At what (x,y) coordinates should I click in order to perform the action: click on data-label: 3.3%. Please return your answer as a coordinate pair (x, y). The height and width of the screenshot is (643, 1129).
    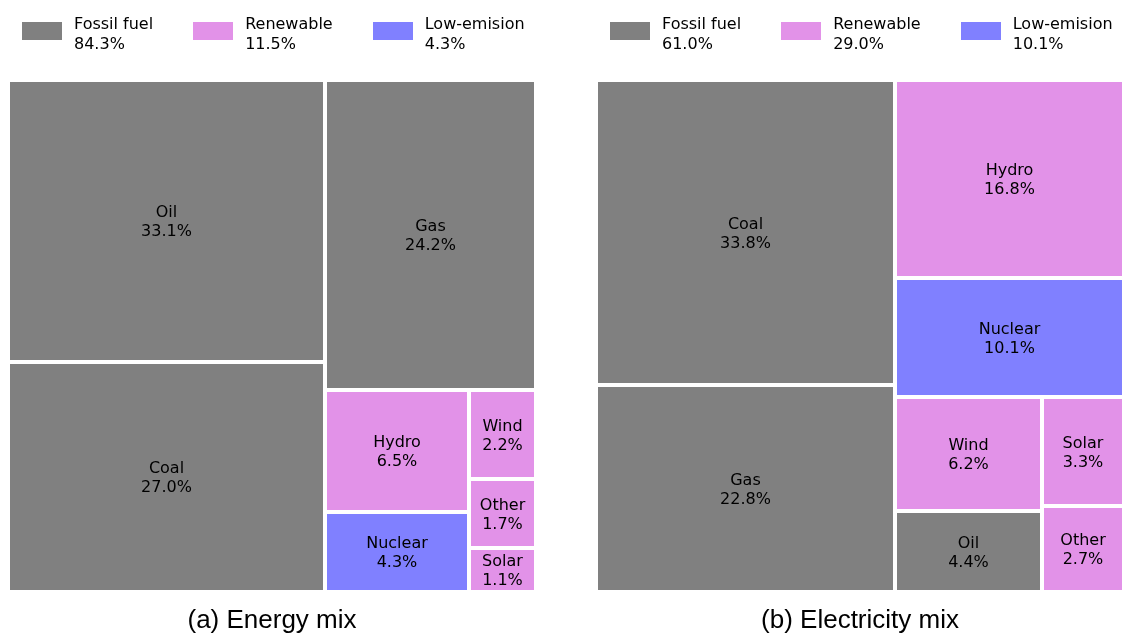
    Looking at the image, I should click on (1083, 461).